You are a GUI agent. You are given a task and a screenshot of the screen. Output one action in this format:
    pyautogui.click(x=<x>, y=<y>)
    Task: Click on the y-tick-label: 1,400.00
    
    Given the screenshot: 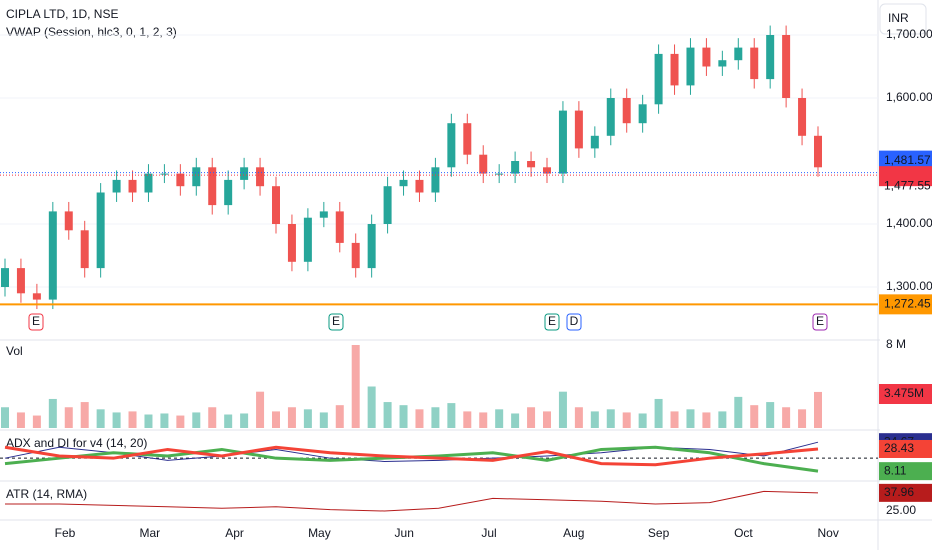 What is the action you would take?
    pyautogui.click(x=909, y=223)
    